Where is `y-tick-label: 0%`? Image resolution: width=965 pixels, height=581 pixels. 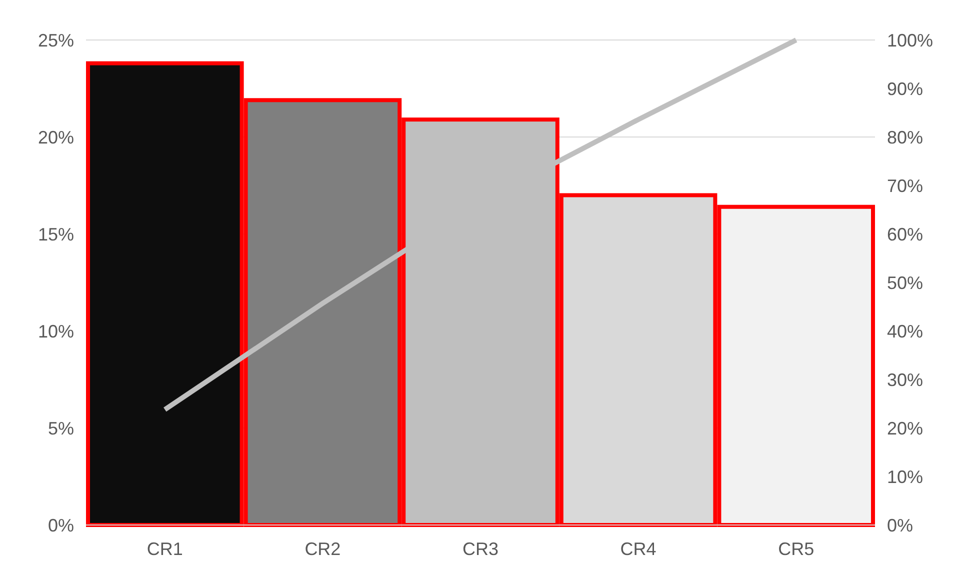 y-tick-label: 0% is located at coordinates (61, 525).